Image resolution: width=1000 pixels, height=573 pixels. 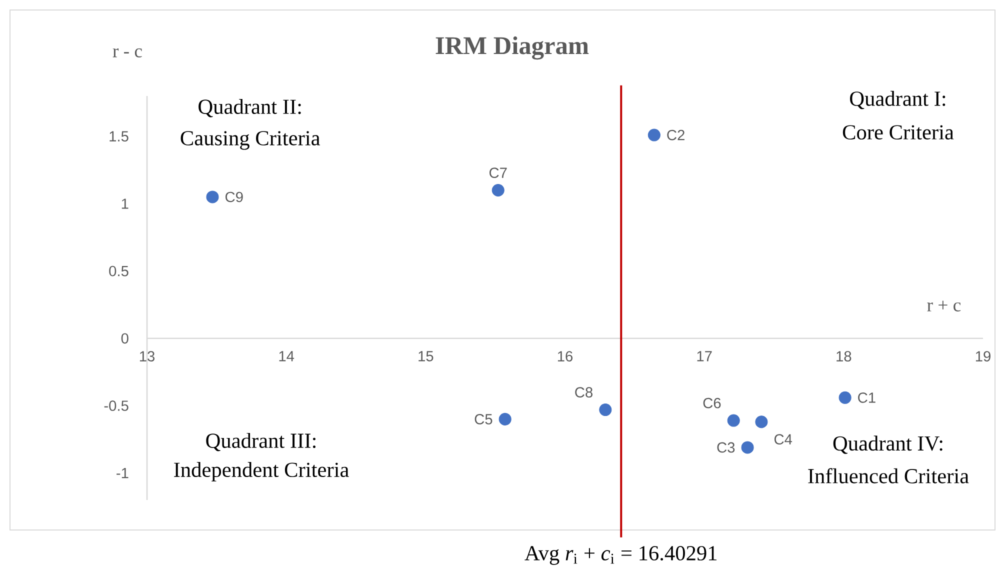 What do you see at coordinates (250, 140) in the screenshot?
I see `annotation: Causing Criteria` at bounding box center [250, 140].